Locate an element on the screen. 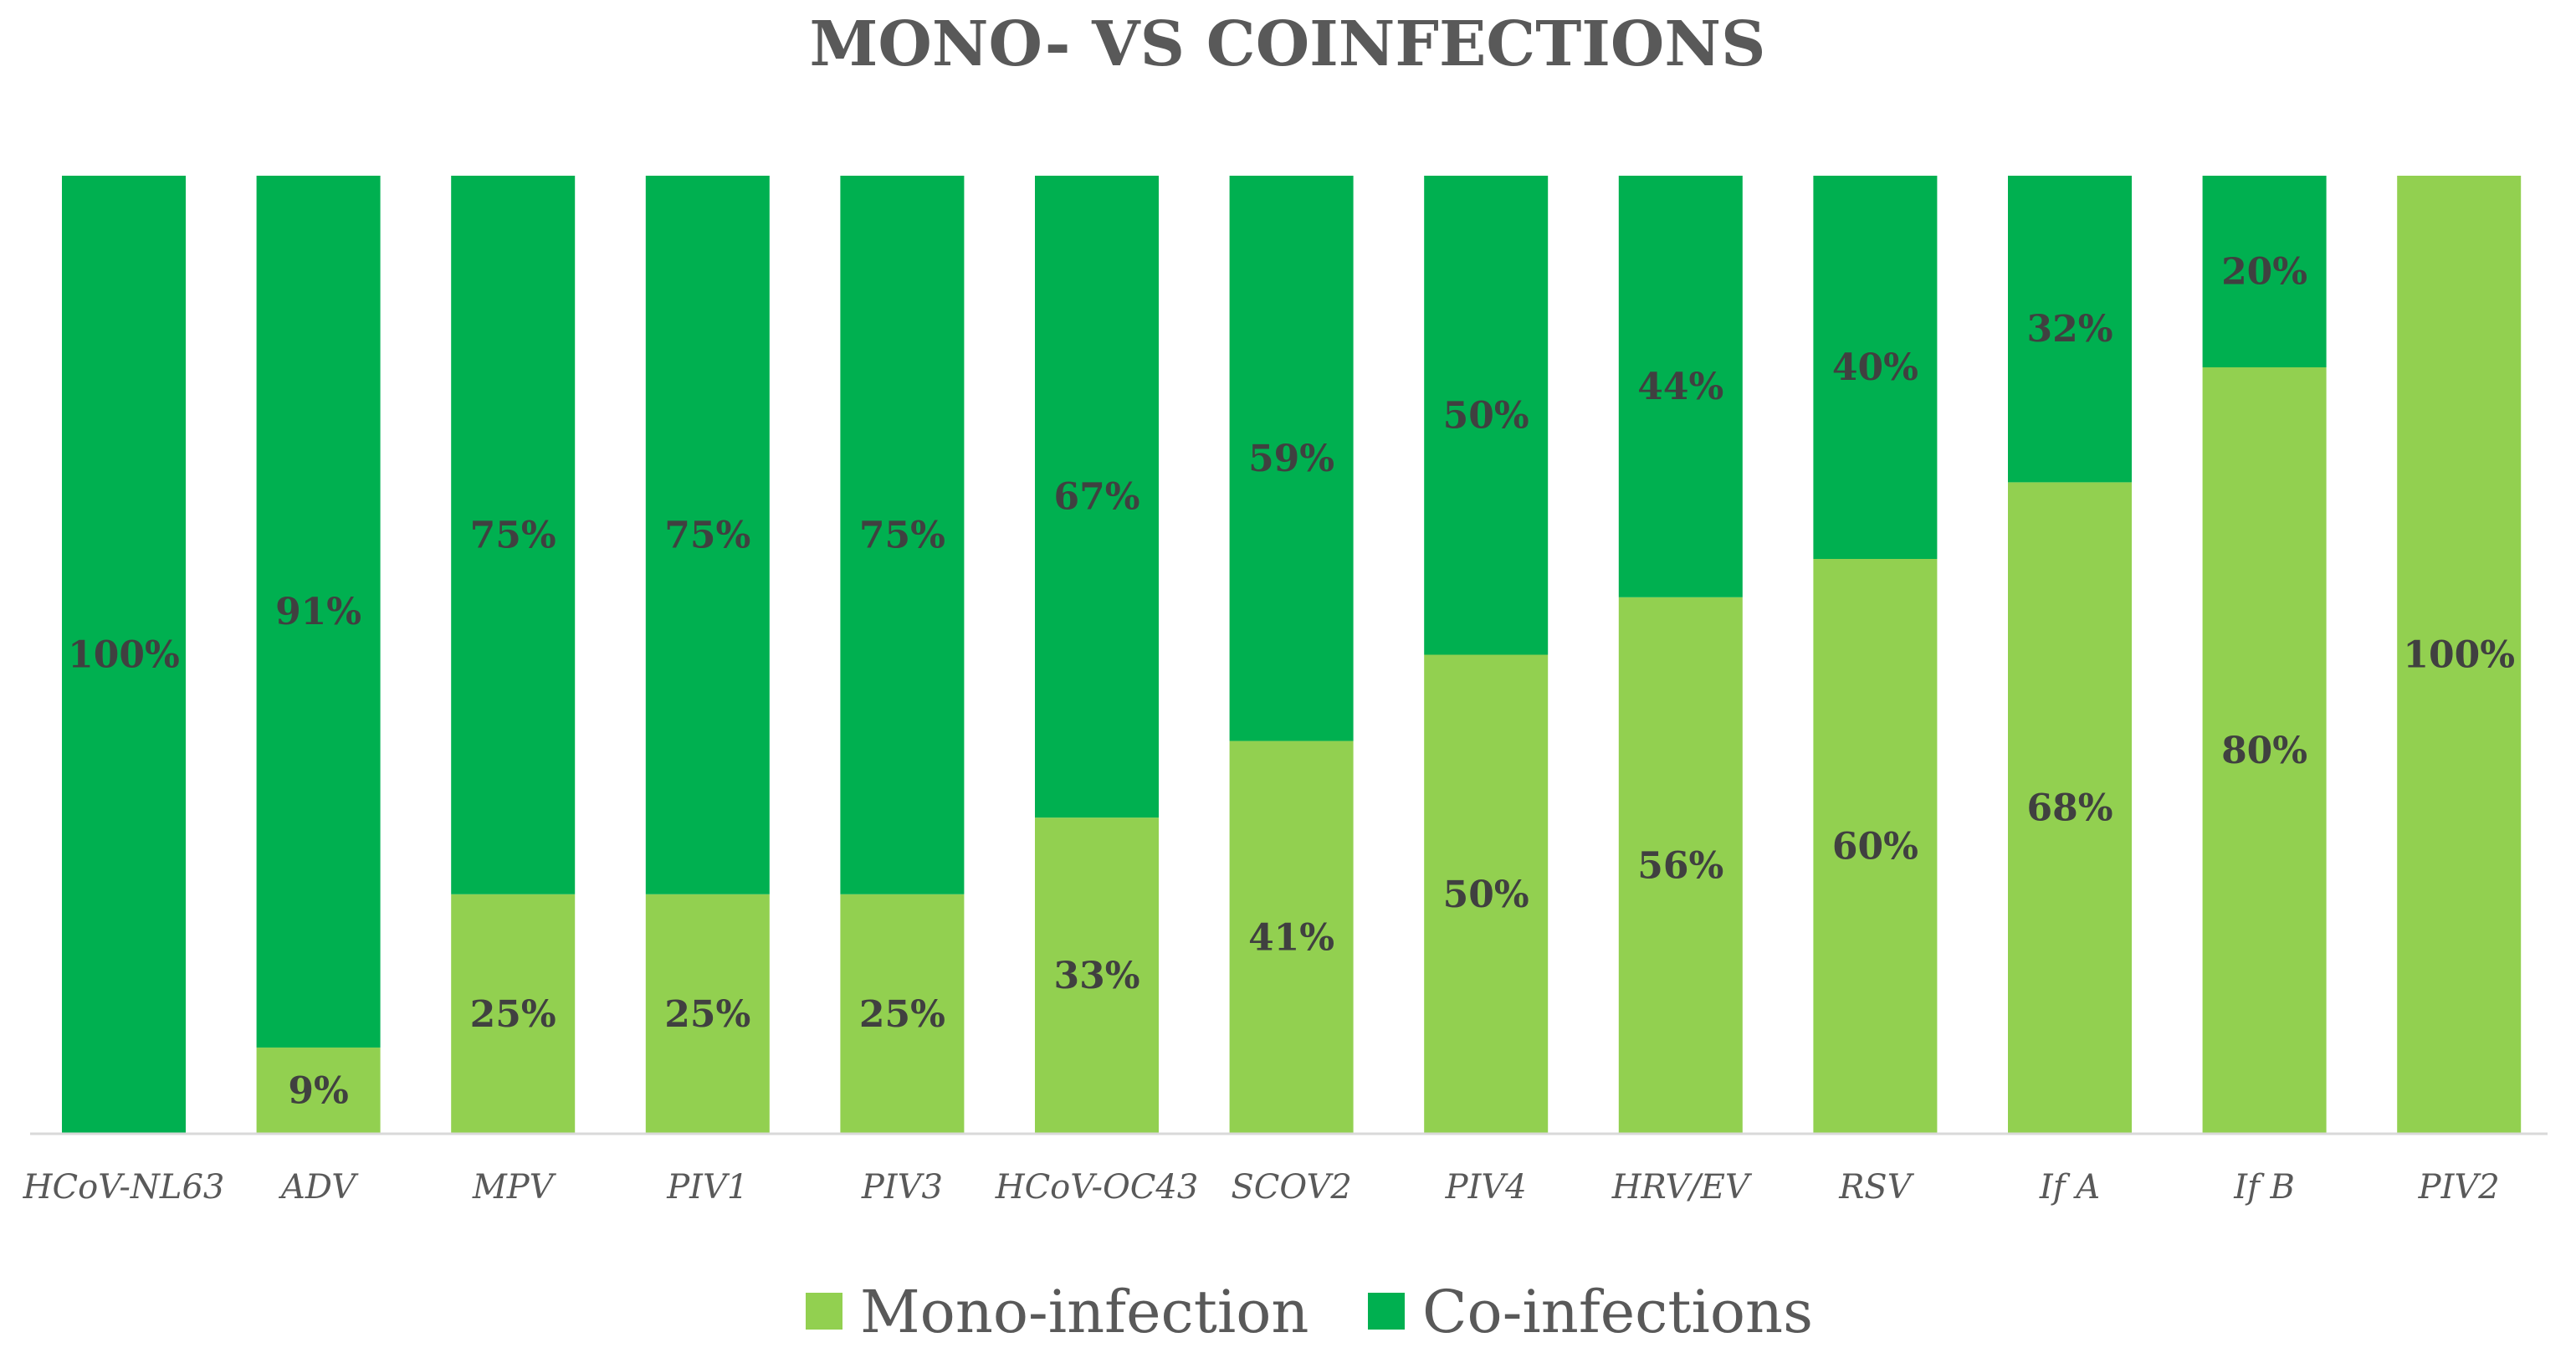 This screenshot has height=1358, width=2576. bar-co-infections-scov2 is located at coordinates (1291, 458).